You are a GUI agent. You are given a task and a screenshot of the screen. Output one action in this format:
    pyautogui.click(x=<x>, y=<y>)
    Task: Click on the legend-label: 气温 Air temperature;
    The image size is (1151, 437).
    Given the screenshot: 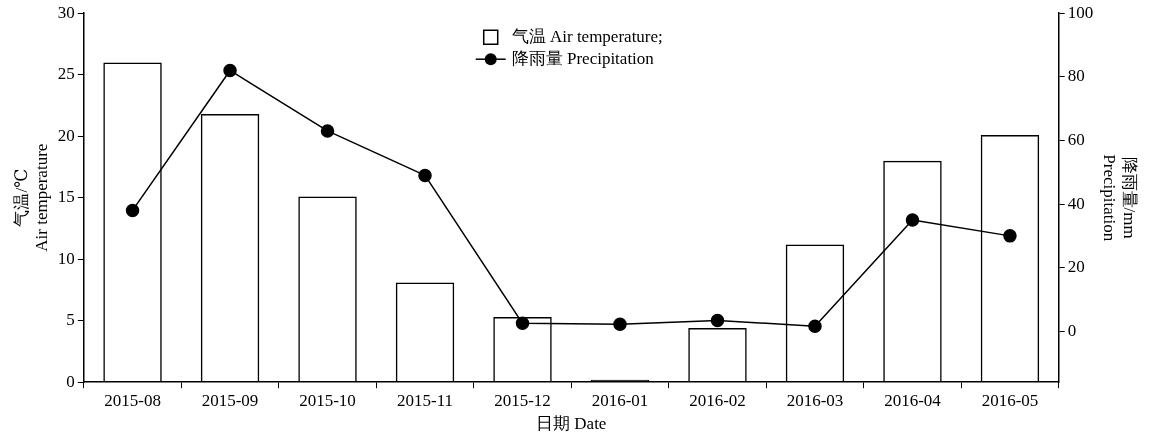 What is the action you would take?
    pyautogui.click(x=587, y=36)
    